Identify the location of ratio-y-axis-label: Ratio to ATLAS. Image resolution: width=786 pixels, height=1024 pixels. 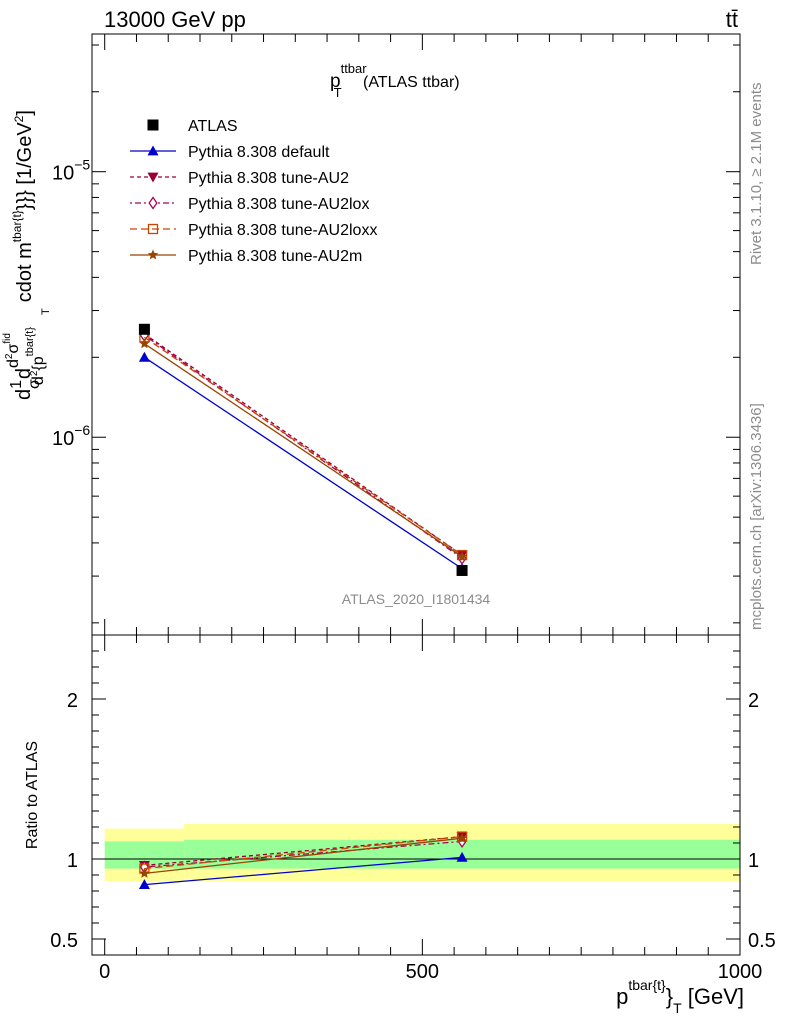
(32, 795).